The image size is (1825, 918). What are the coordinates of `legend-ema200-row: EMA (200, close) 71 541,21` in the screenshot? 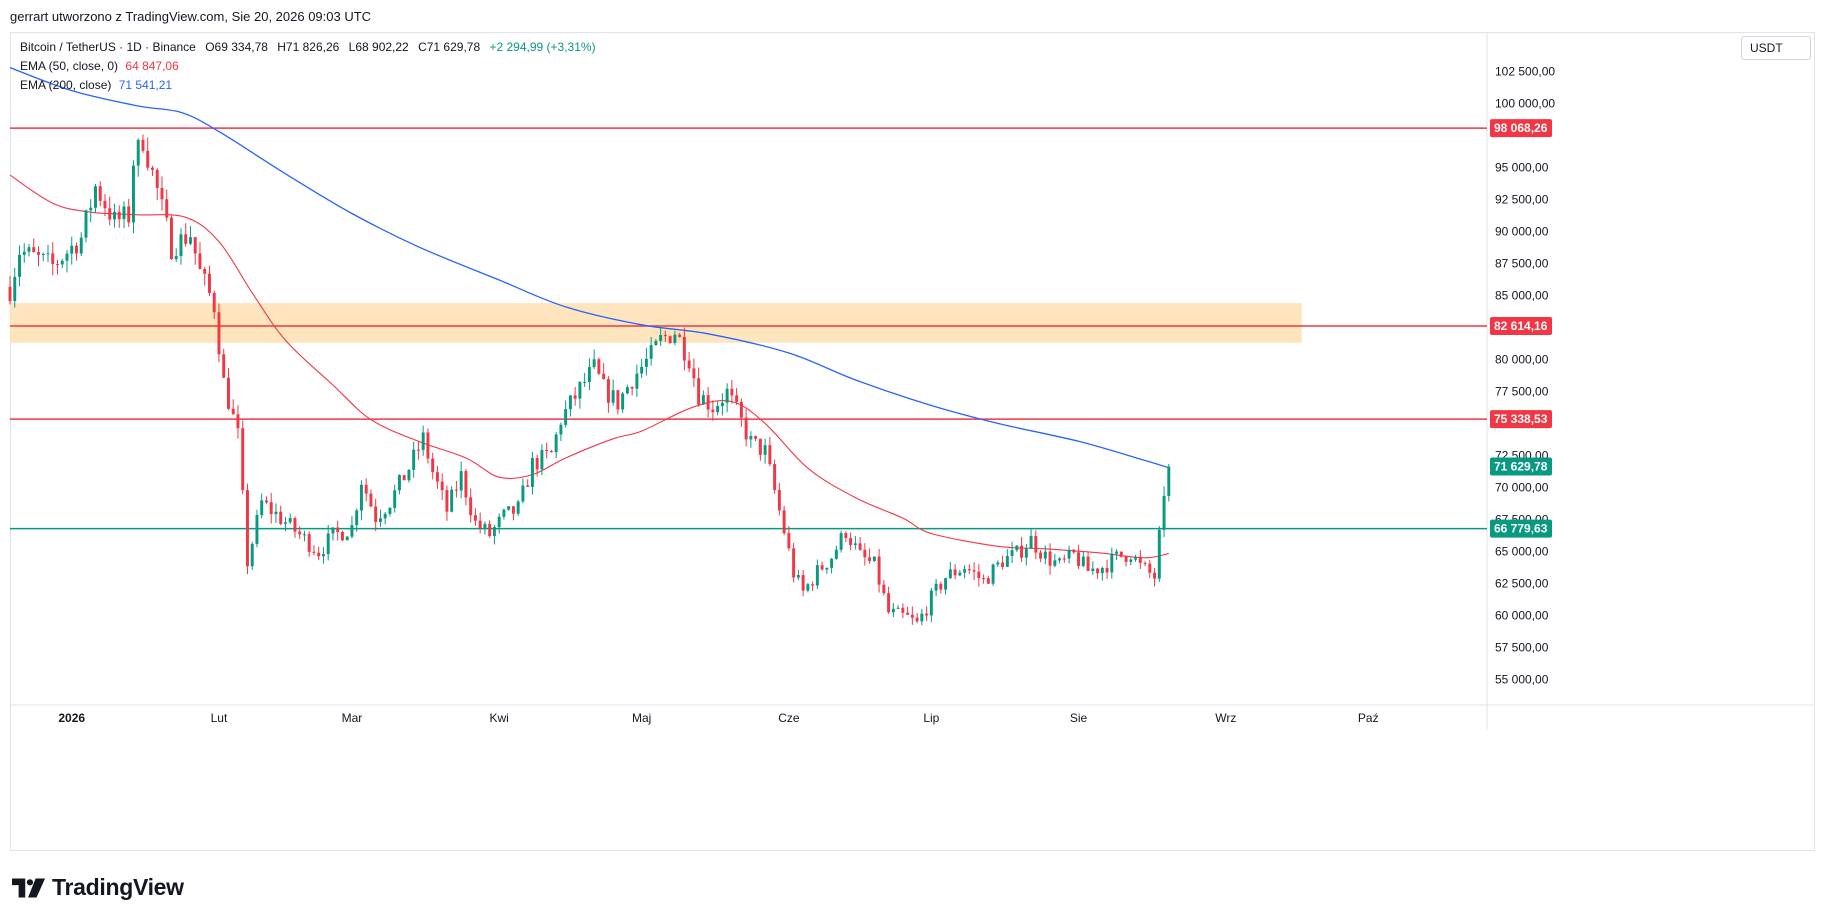 It's located at (311, 85).